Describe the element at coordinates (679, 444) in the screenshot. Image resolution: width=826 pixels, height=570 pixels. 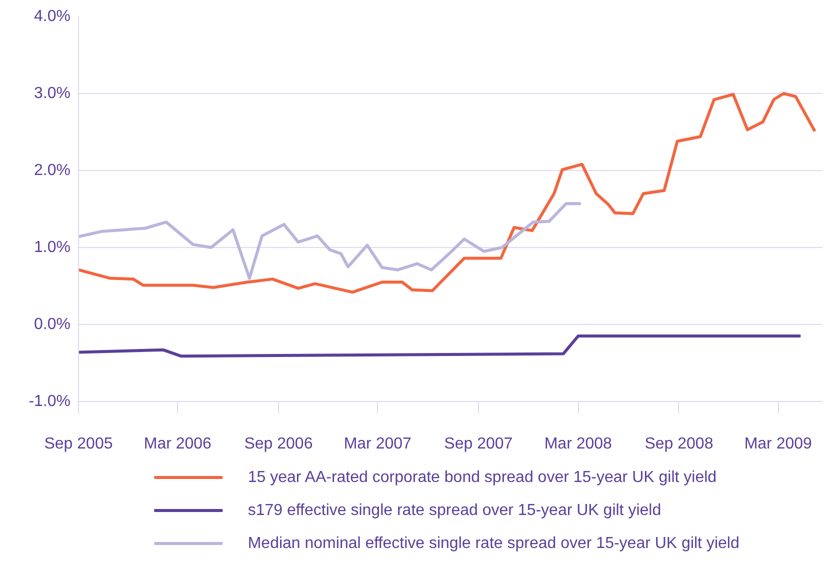
I see `x-tick-label: Sep 2008` at that location.